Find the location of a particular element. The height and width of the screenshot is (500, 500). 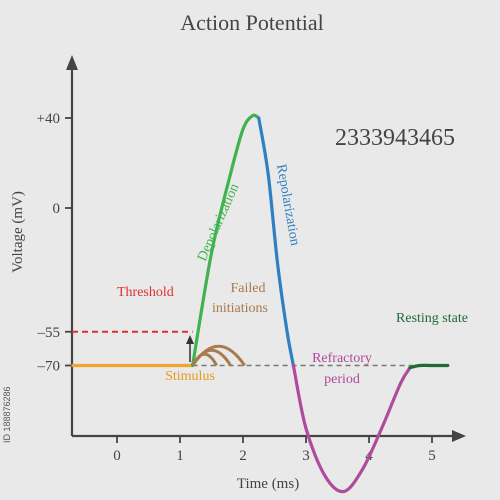

failed-initiation-arcs is located at coordinates (218, 356).